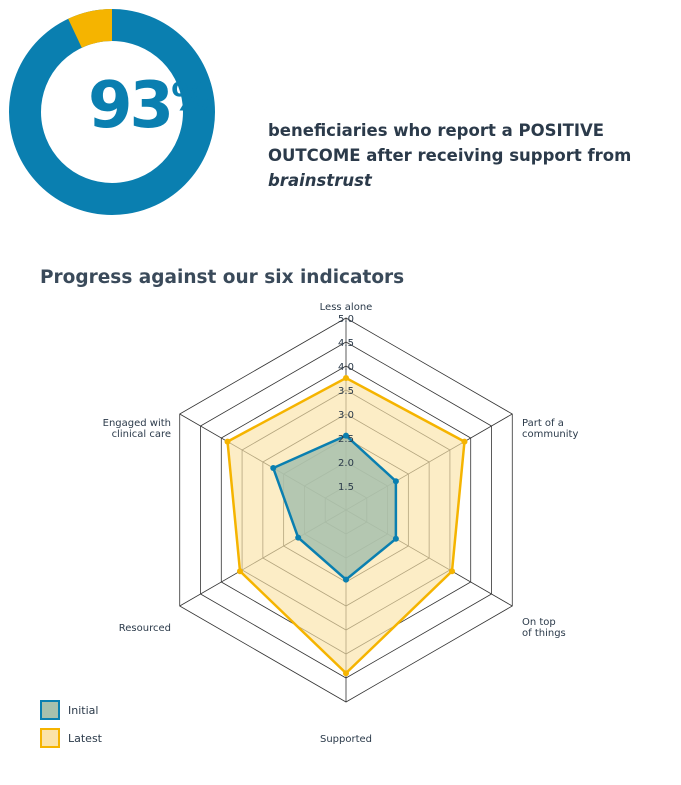  I want to click on tick-label: 2.5, so click(346, 439).